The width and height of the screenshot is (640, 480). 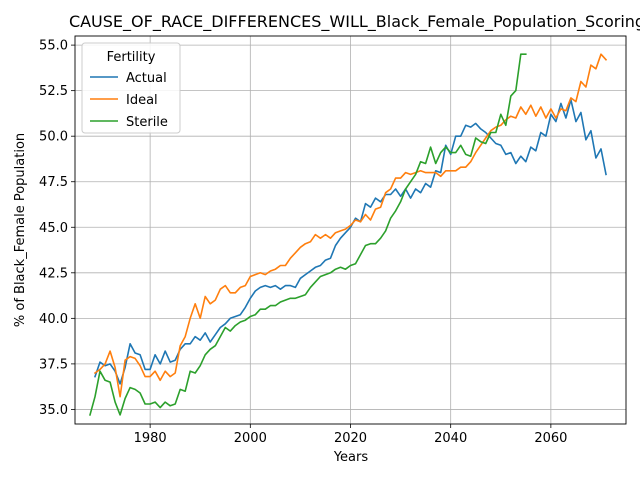 I want to click on legend-label-actual: Actual, so click(x=146, y=78).